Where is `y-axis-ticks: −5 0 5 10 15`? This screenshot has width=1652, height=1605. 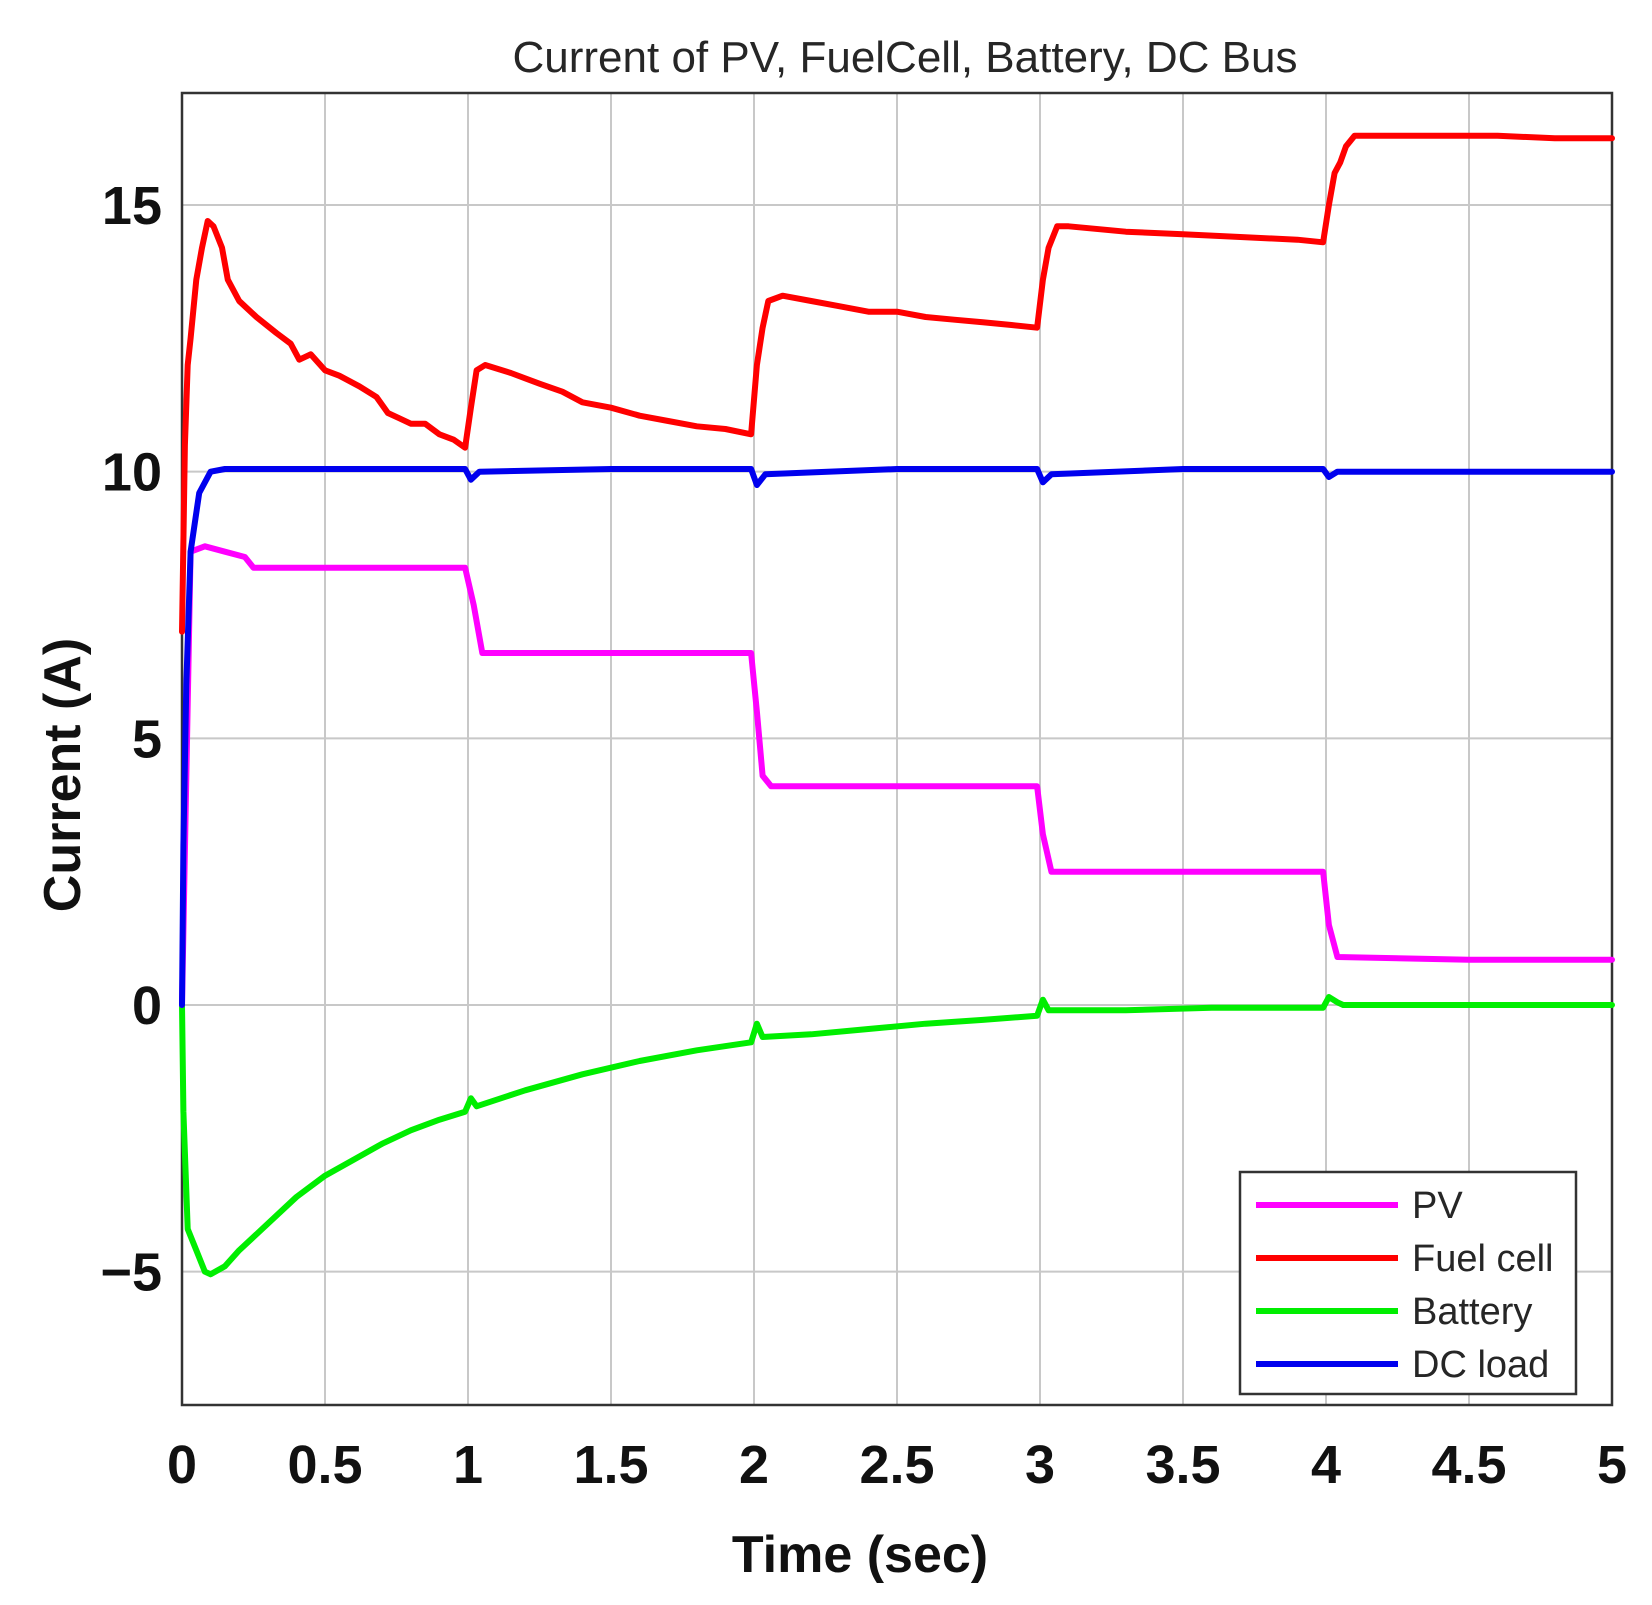
y-axis-ticks: −5 0 5 10 15 is located at coordinates (131, 739).